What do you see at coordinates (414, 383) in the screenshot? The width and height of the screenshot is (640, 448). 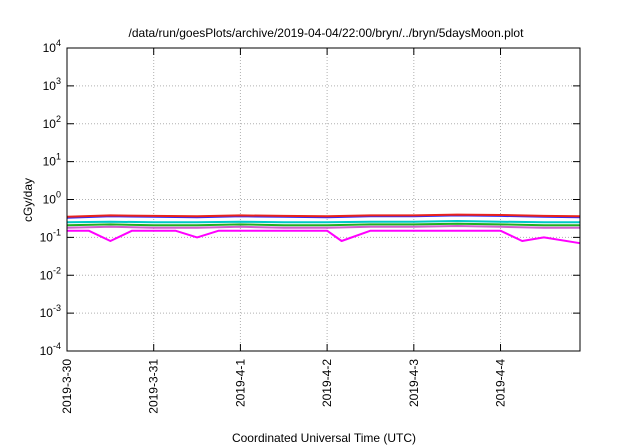 I see `x-tick-label: 2019-4-3` at bounding box center [414, 383].